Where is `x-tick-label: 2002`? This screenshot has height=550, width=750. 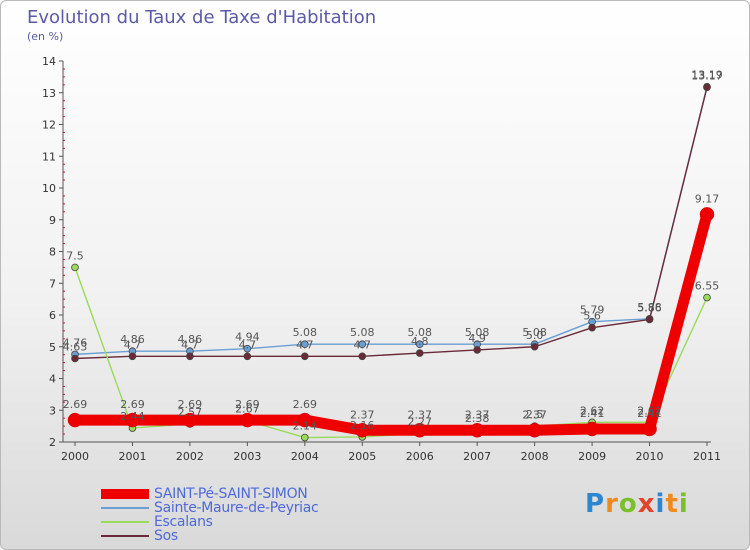 x-tick-label: 2002 is located at coordinates (190, 456).